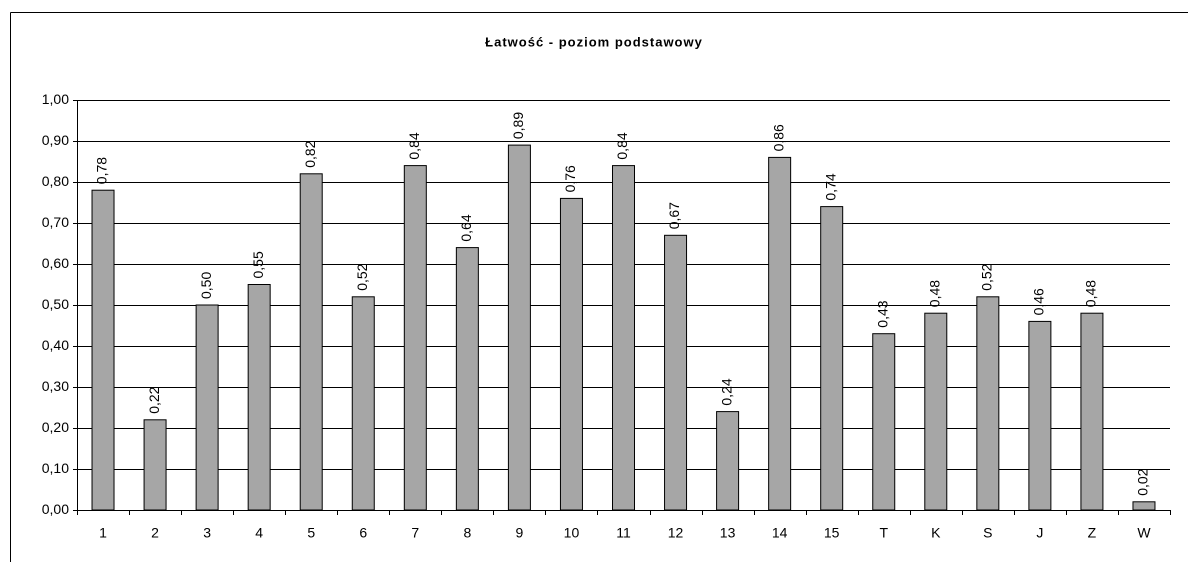  I want to click on x-tick-label: S, so click(987, 533).